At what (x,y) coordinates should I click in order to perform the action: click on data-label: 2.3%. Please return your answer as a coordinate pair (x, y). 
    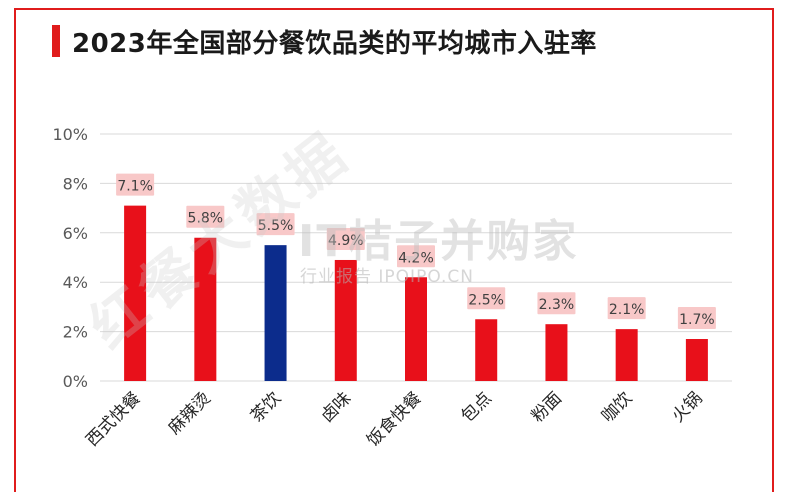
    Looking at the image, I should click on (557, 305).